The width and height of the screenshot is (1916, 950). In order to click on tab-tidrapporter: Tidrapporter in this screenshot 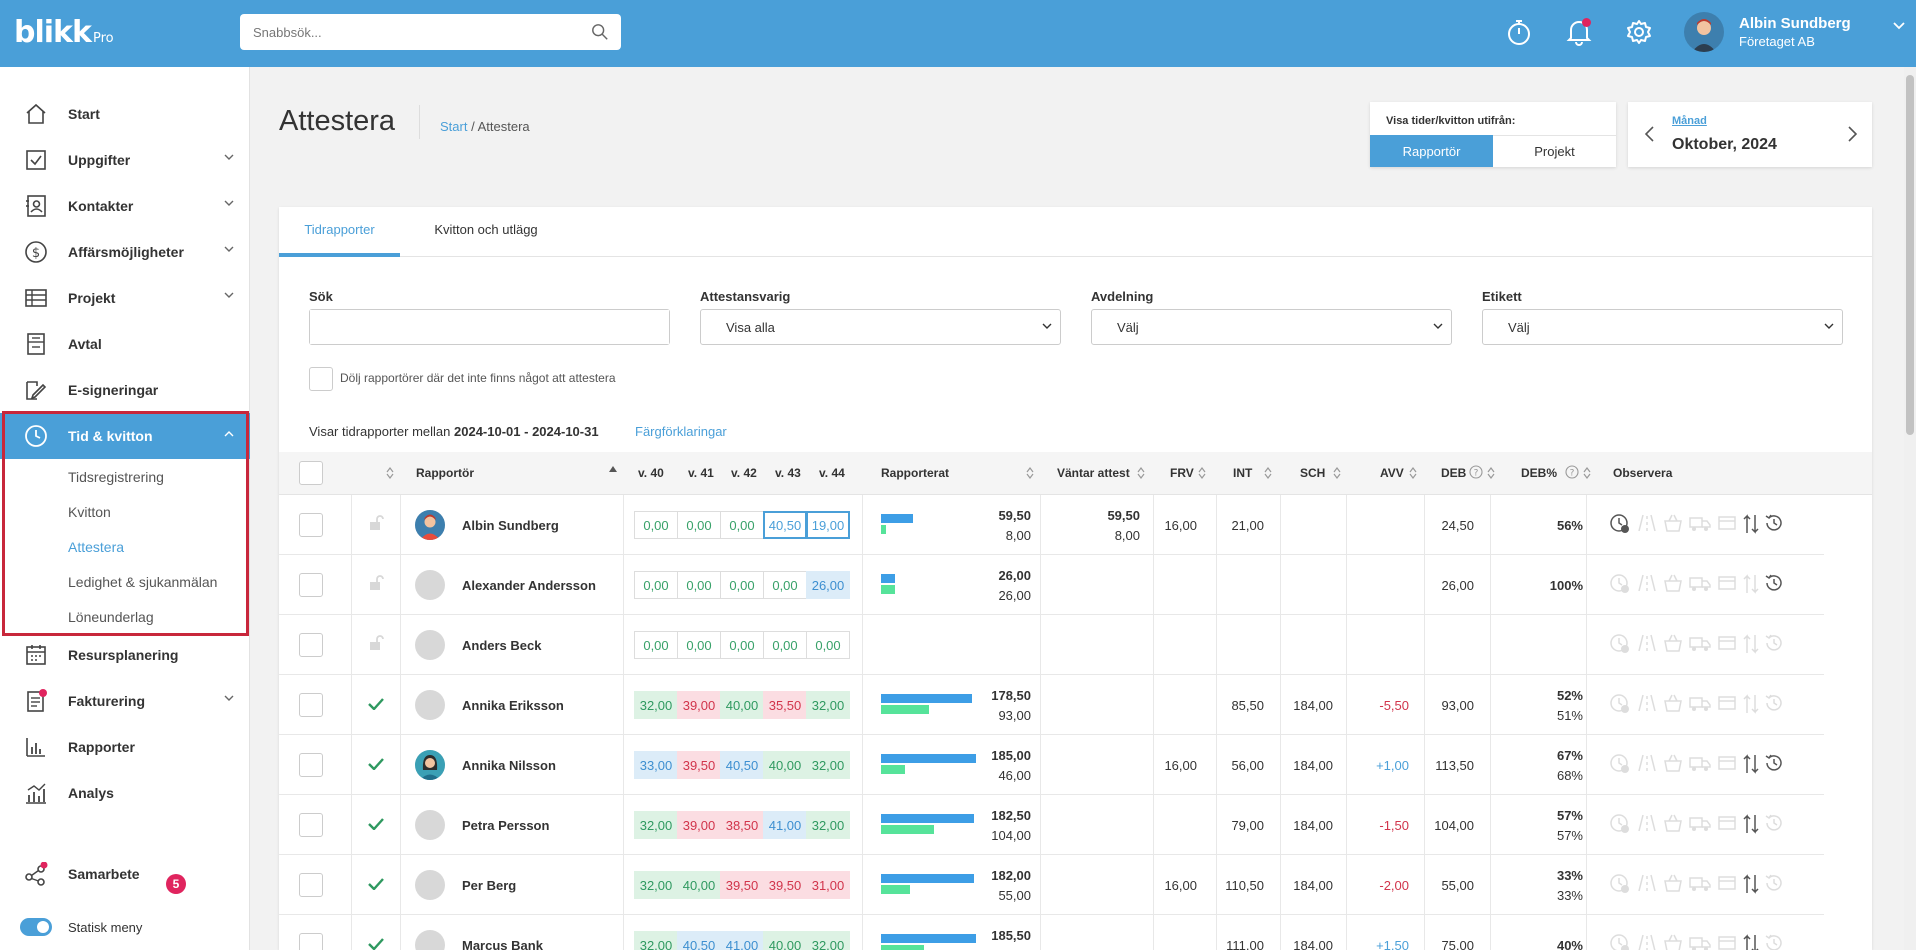, I will do `click(339, 232)`.